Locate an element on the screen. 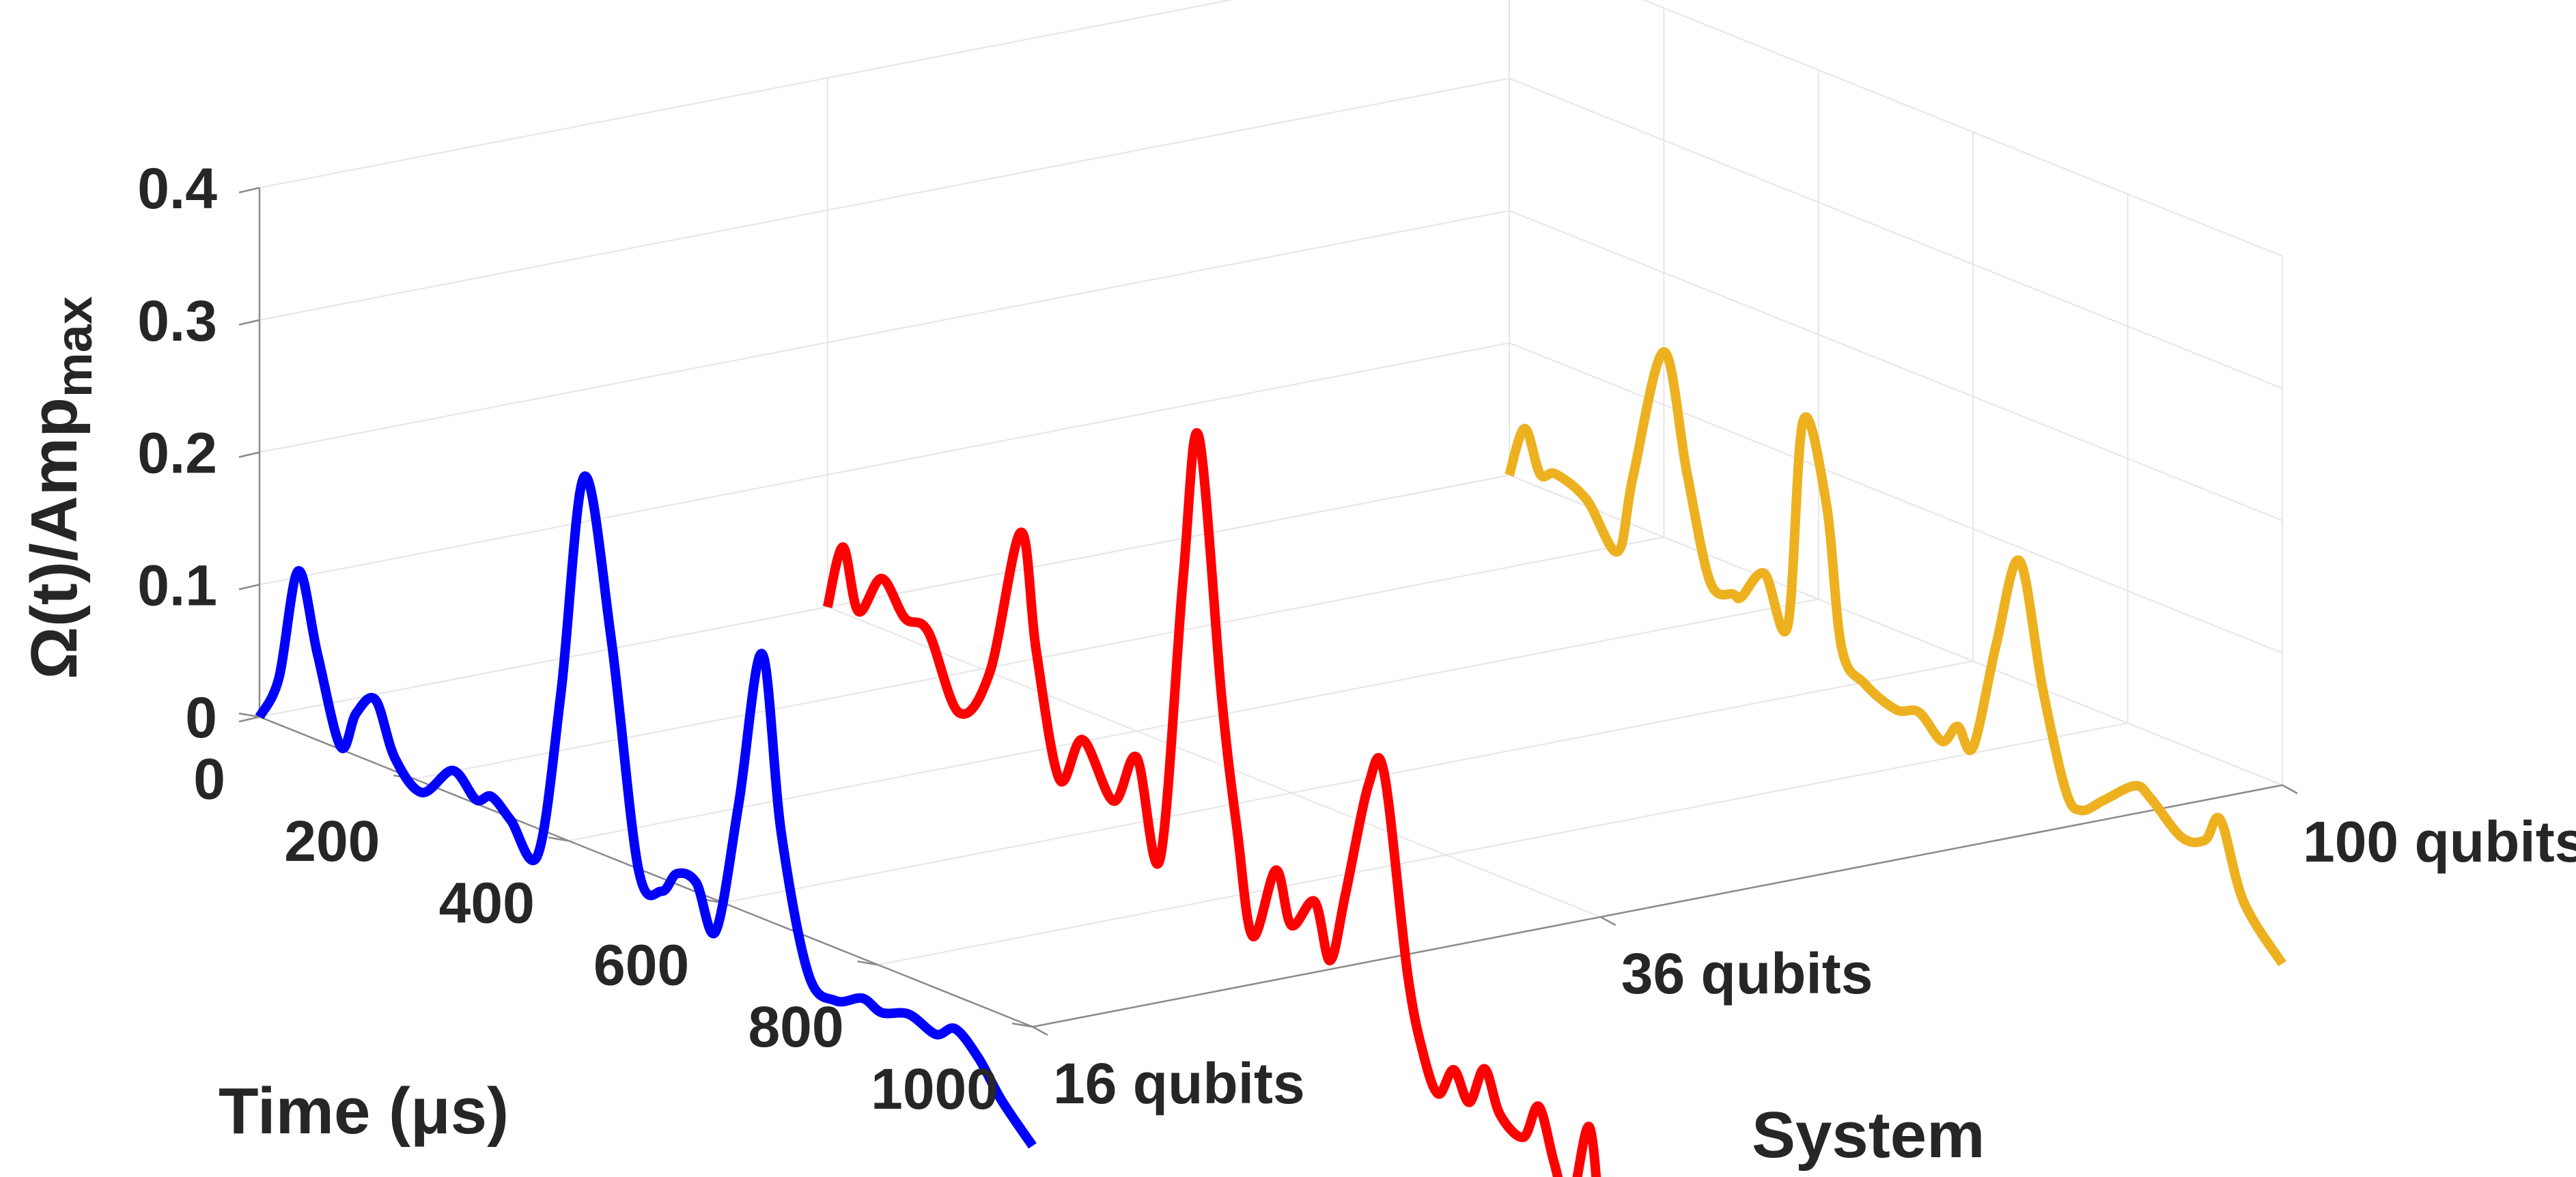 The image size is (2576, 1177). z-tick-label: 0.1 is located at coordinates (177, 585).